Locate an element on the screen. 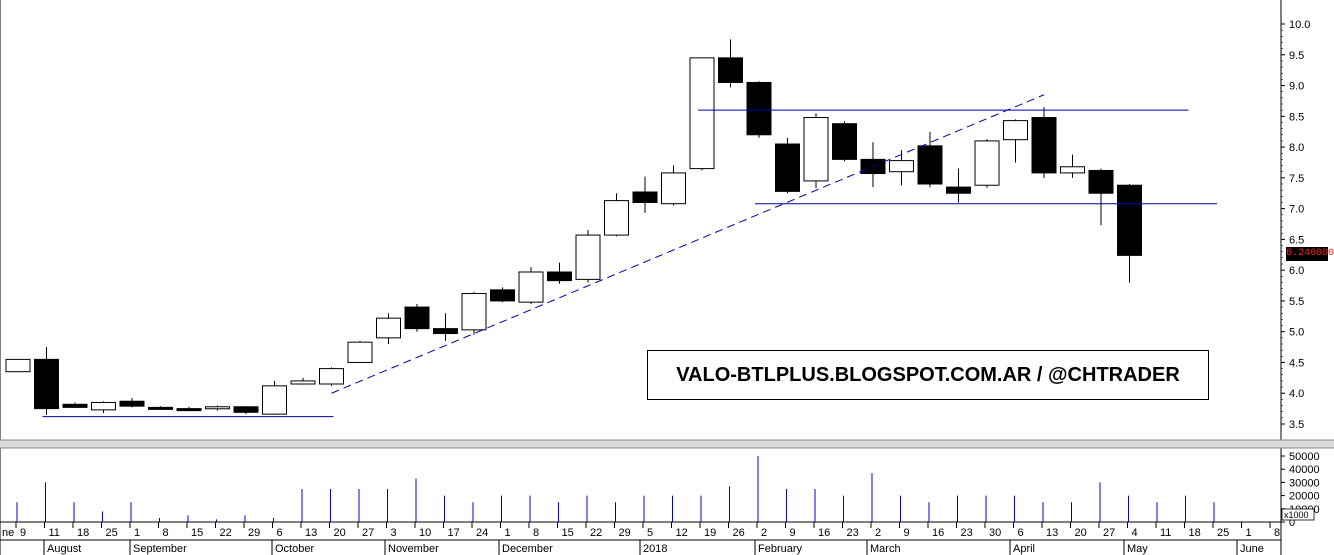  volume-tick-label: 50000 is located at coordinates (1304, 457).